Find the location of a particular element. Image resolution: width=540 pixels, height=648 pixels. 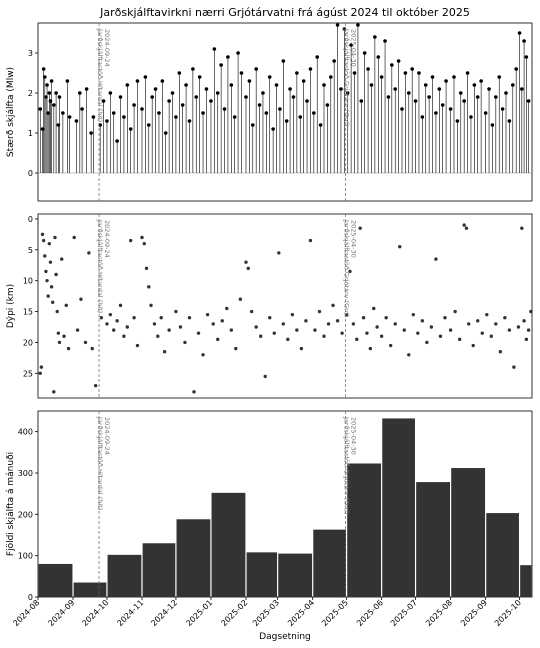

y-tick-label: 0 is located at coordinates (30, 597).